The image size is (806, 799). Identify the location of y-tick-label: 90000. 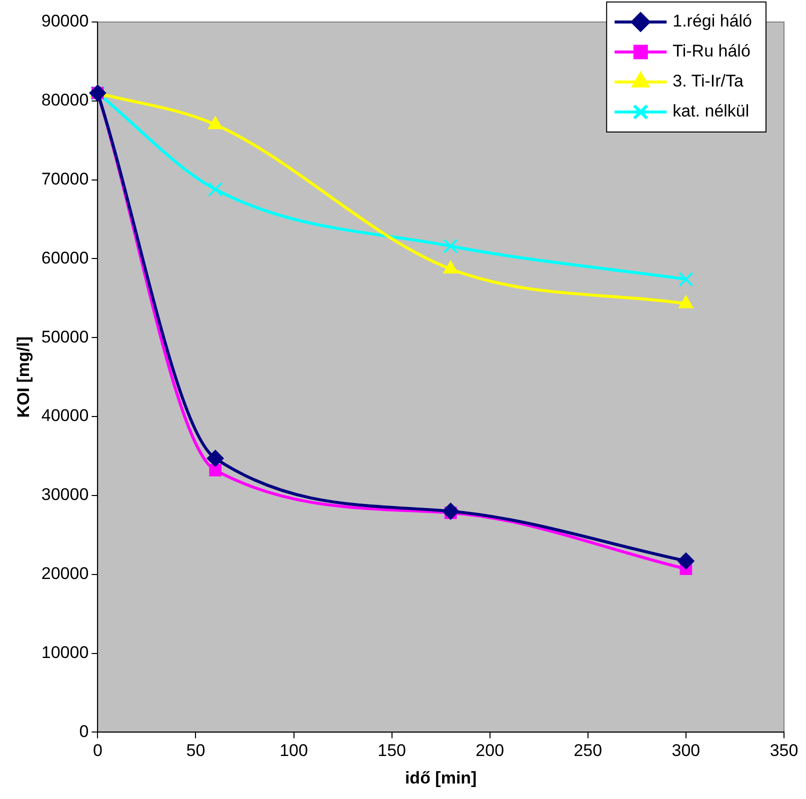
(65, 21).